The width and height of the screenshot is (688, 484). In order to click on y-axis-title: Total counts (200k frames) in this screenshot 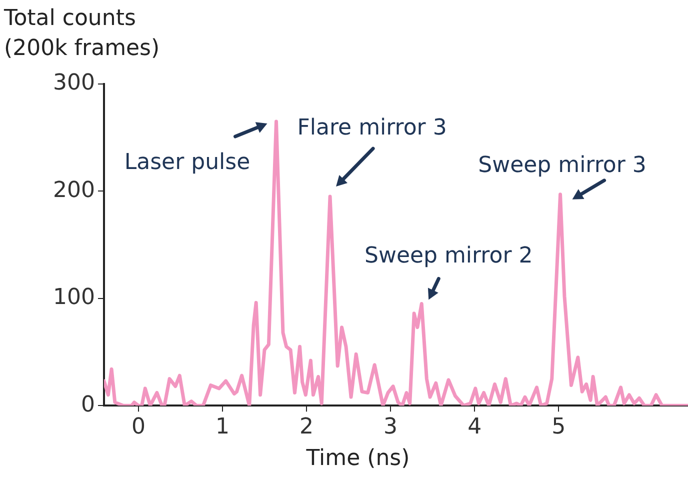, I will do `click(82, 34)`.